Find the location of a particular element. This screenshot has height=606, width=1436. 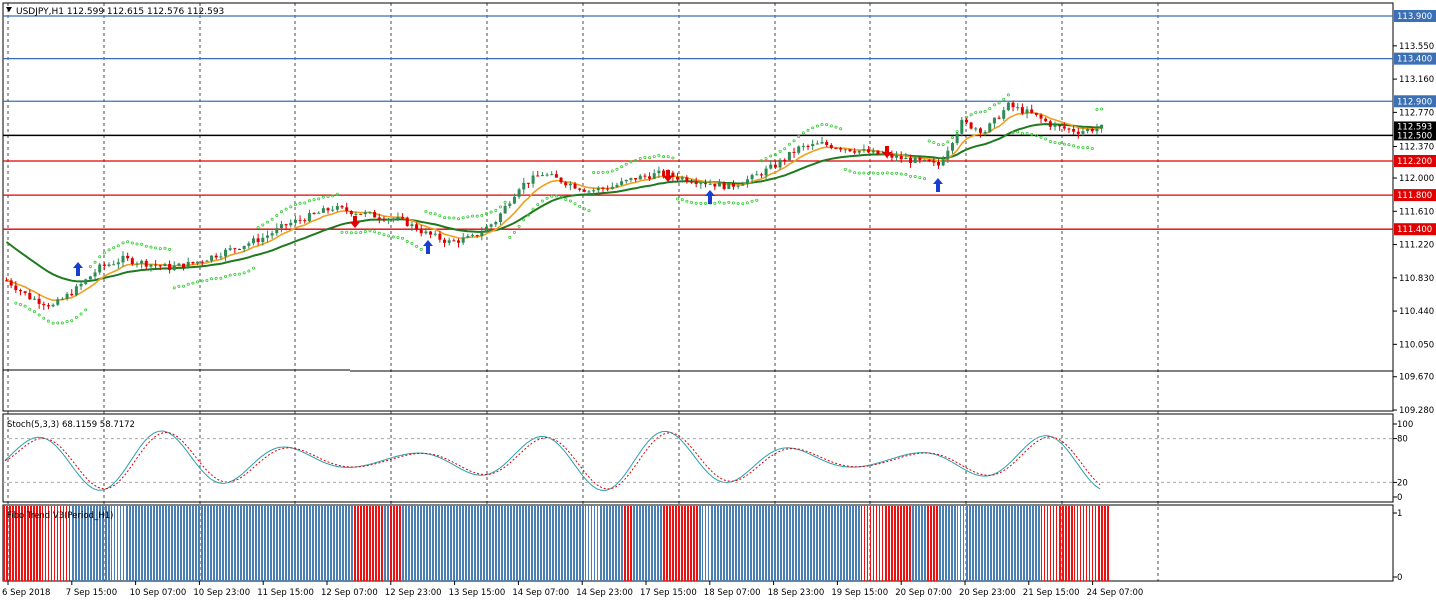

stochastic-pane is located at coordinates (698, 458).